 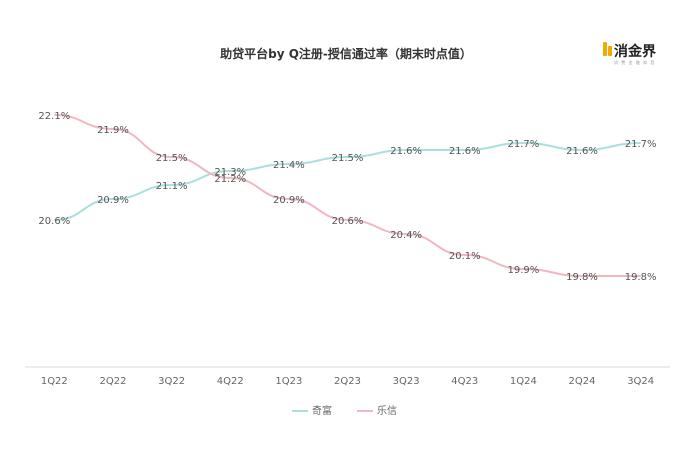 I want to click on legend-label: 乐信, so click(x=387, y=411).